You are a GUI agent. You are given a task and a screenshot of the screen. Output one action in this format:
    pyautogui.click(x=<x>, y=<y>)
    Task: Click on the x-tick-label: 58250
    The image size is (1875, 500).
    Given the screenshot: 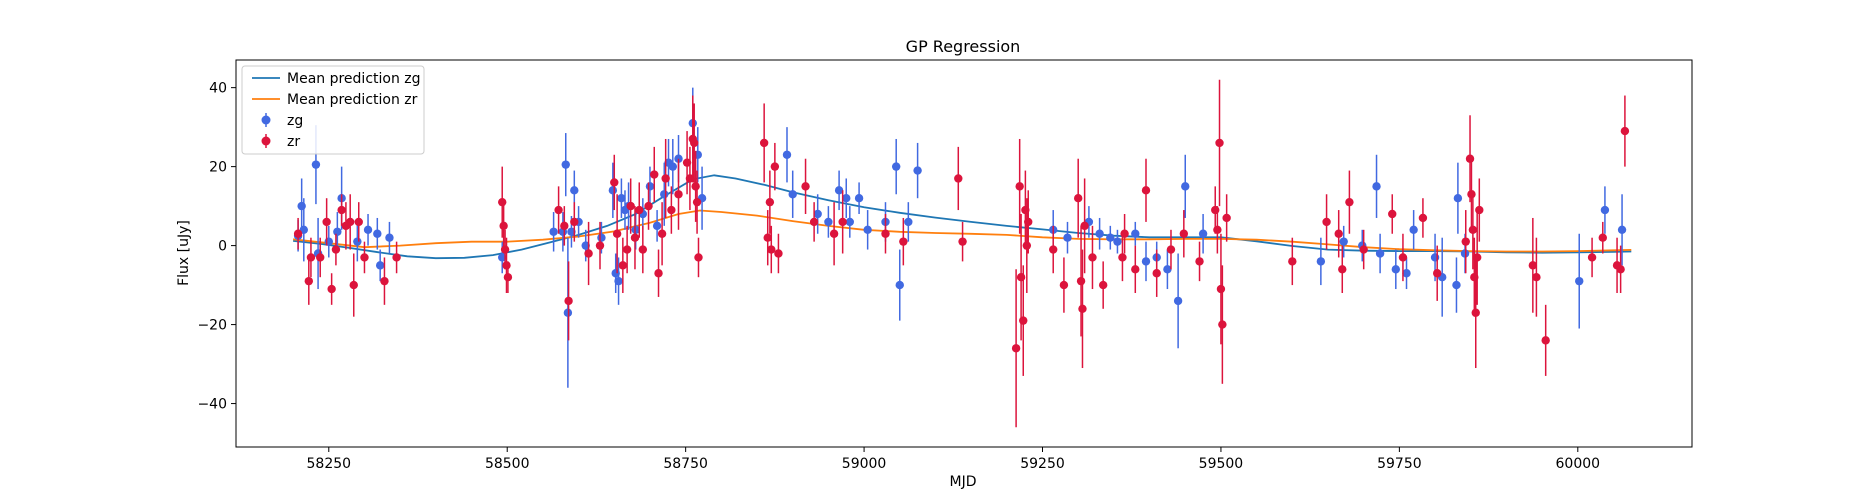 What is the action you would take?
    pyautogui.click(x=329, y=464)
    